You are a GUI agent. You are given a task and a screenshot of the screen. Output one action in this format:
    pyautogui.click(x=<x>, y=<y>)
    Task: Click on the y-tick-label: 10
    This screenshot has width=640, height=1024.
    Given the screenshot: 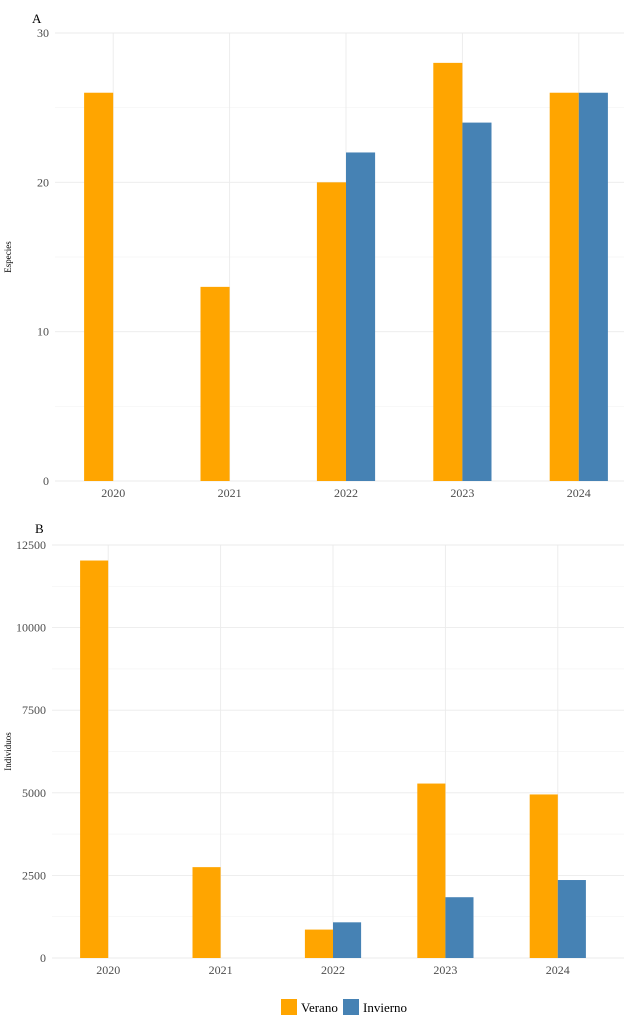 What is the action you would take?
    pyautogui.click(x=43, y=332)
    